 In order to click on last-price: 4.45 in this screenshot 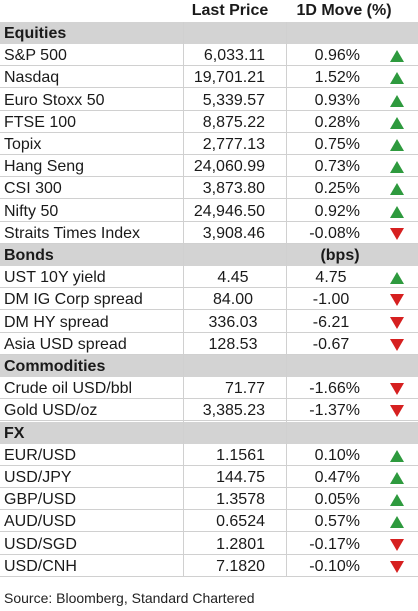, I will do `click(233, 278)`.